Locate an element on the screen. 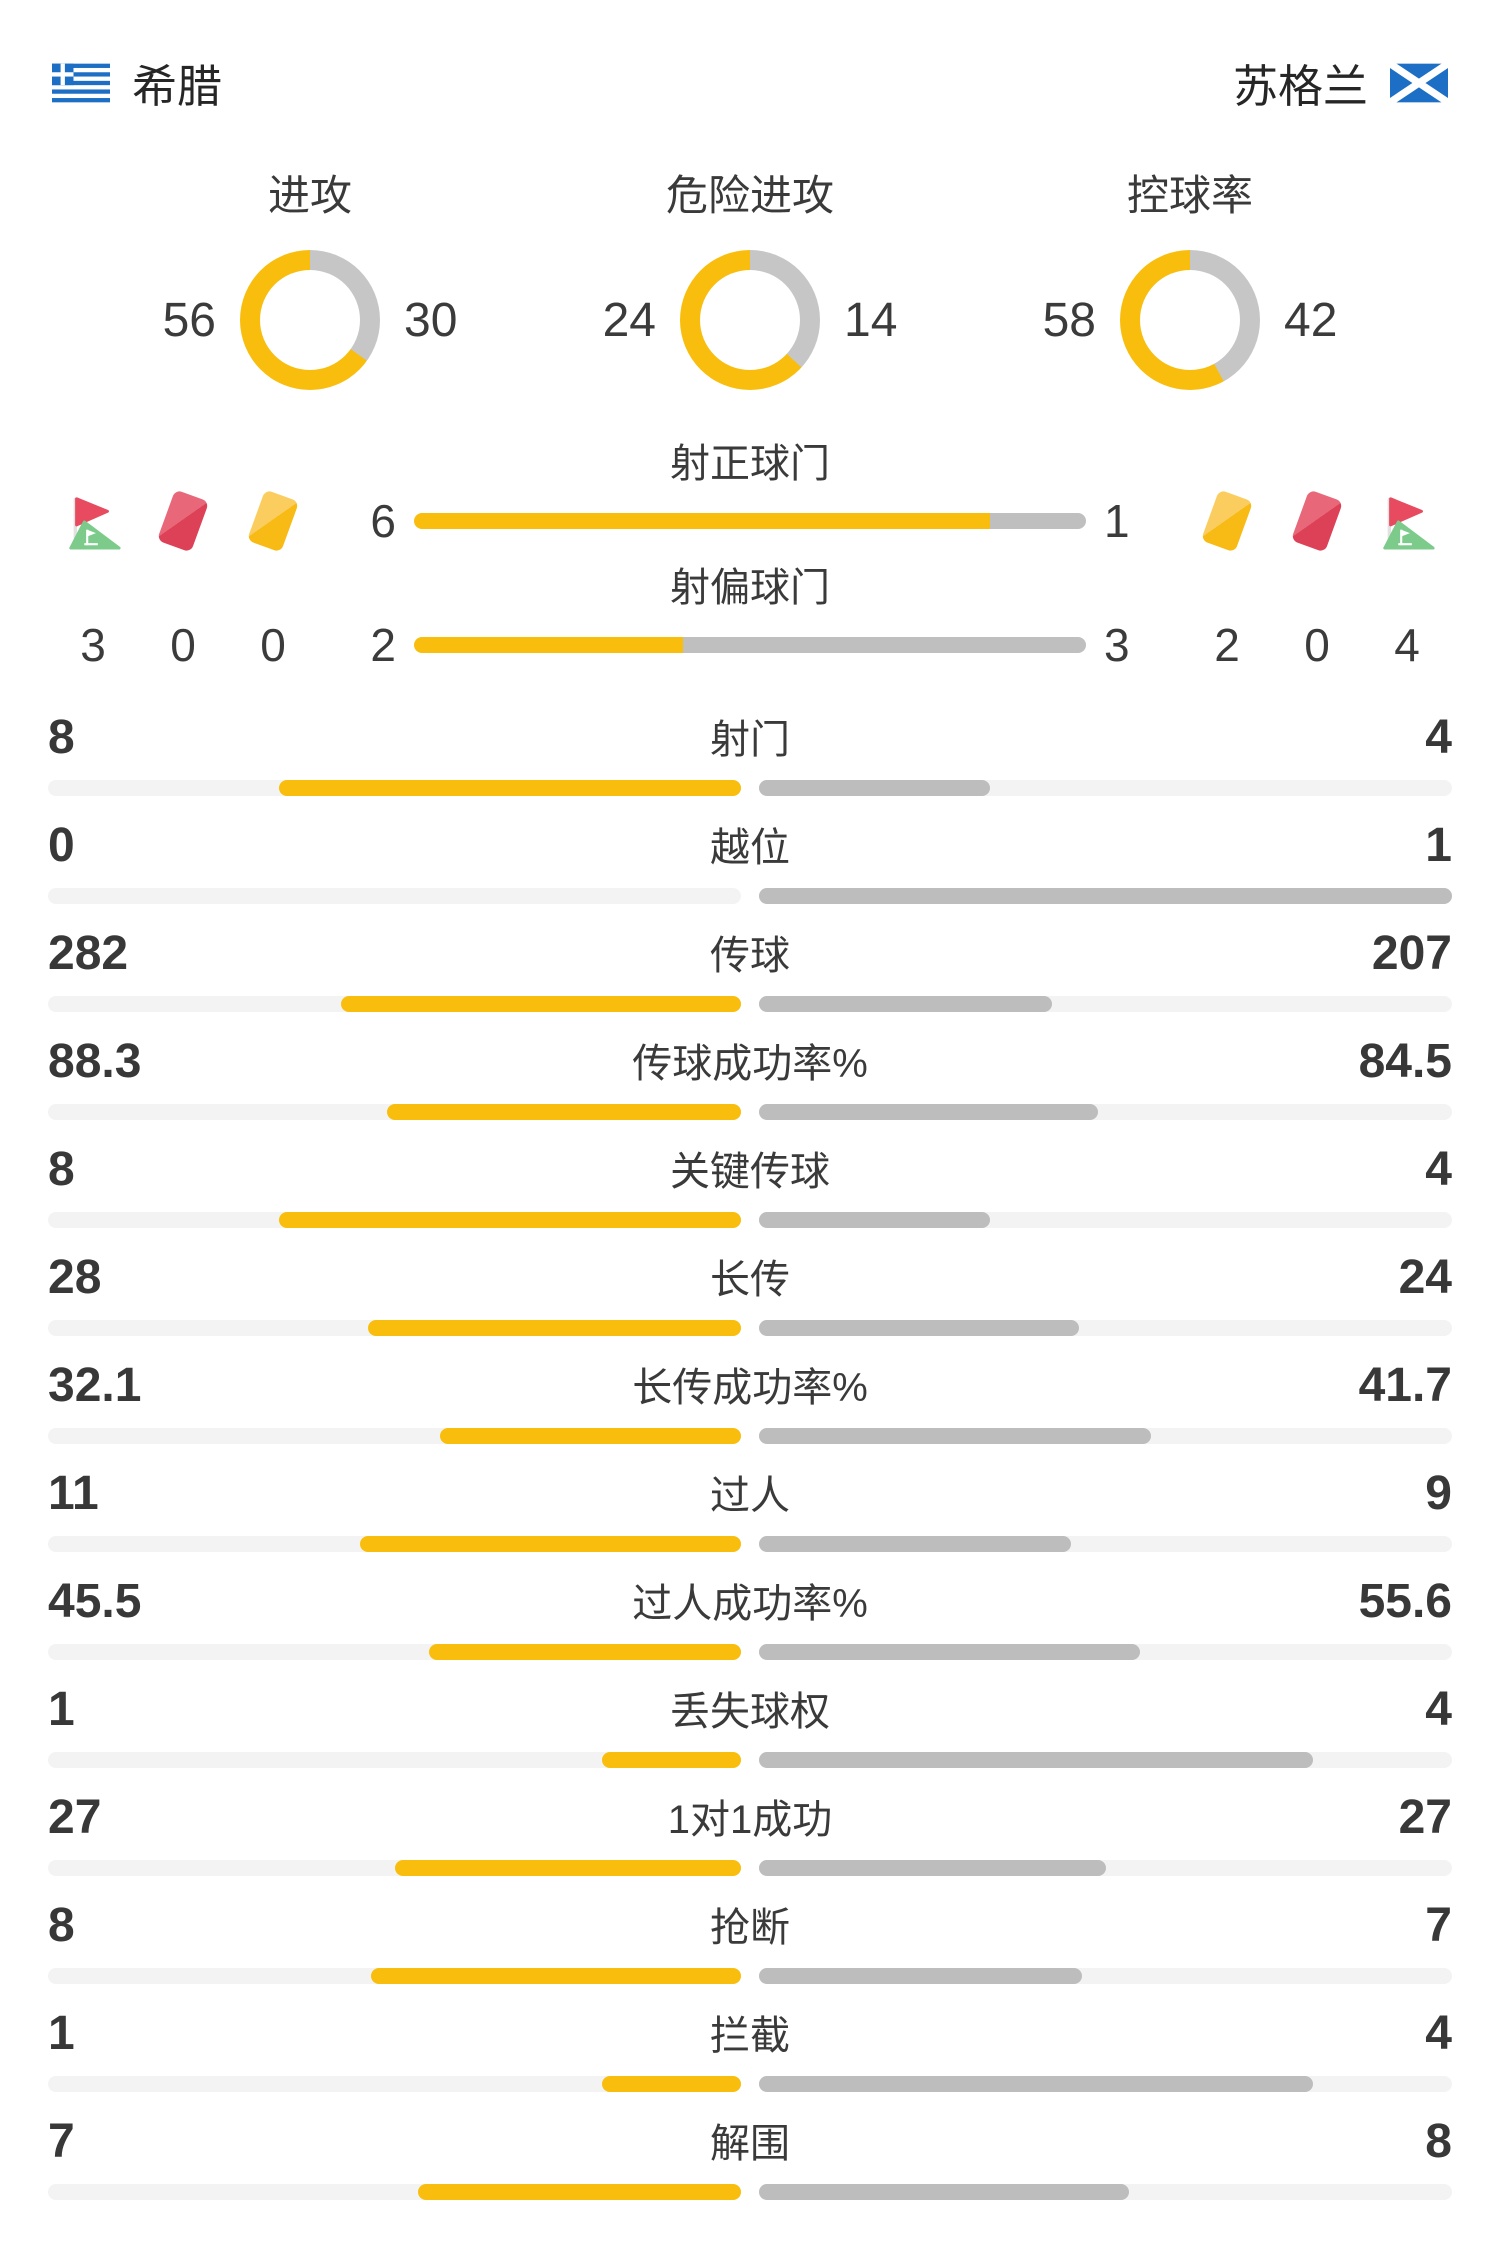 The width and height of the screenshot is (1500, 2244). shots-off-target-bar is located at coordinates (750, 645).